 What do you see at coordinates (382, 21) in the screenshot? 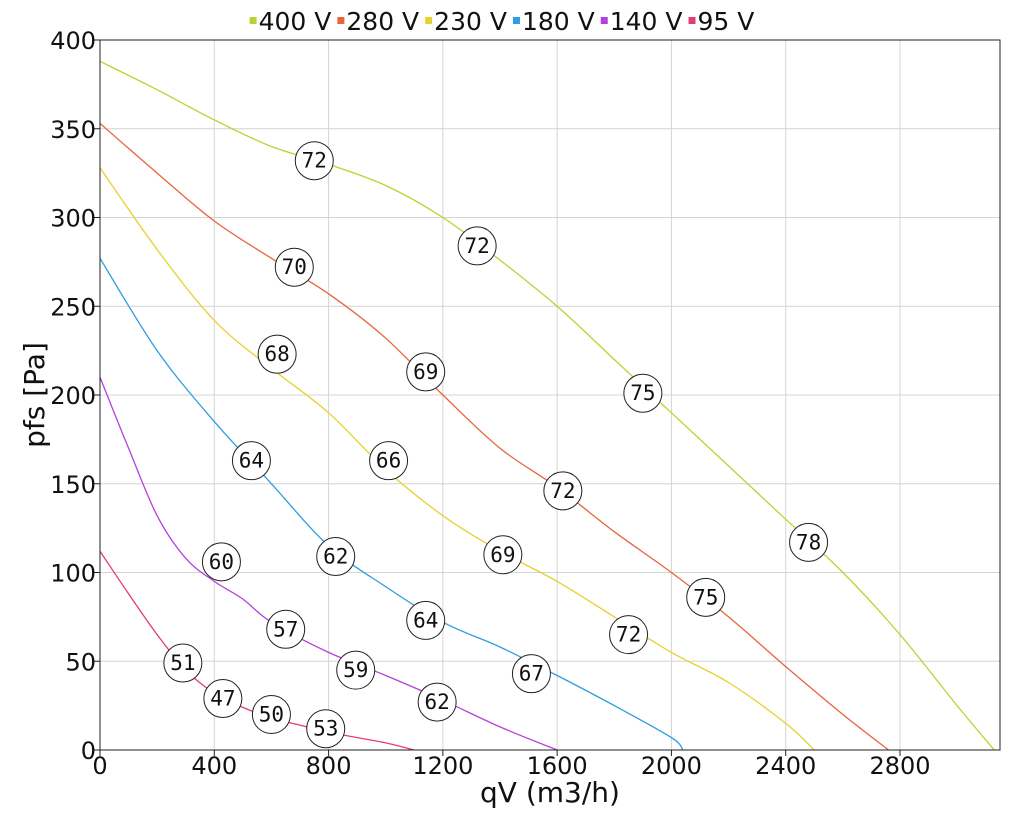
I see `legend-label-280-v: 280 V` at bounding box center [382, 21].